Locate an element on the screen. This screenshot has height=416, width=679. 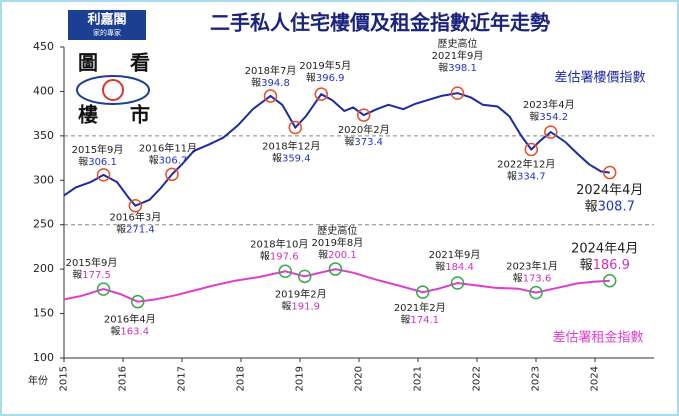
point-value-label: 報373.4 is located at coordinates (363, 142).